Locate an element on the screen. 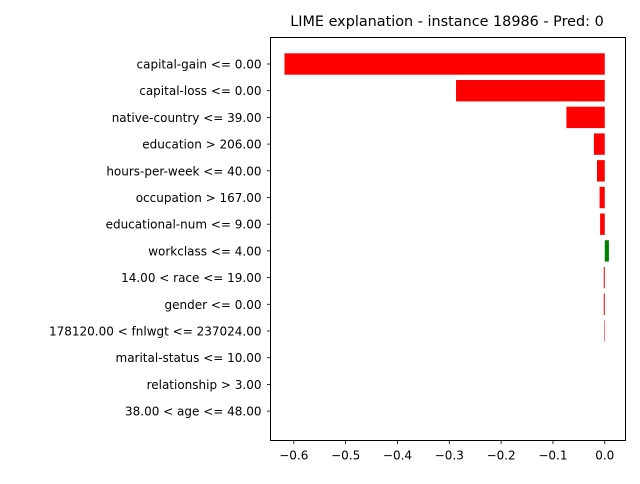  y-tick-label: occupation > 167.00 is located at coordinates (199, 198).